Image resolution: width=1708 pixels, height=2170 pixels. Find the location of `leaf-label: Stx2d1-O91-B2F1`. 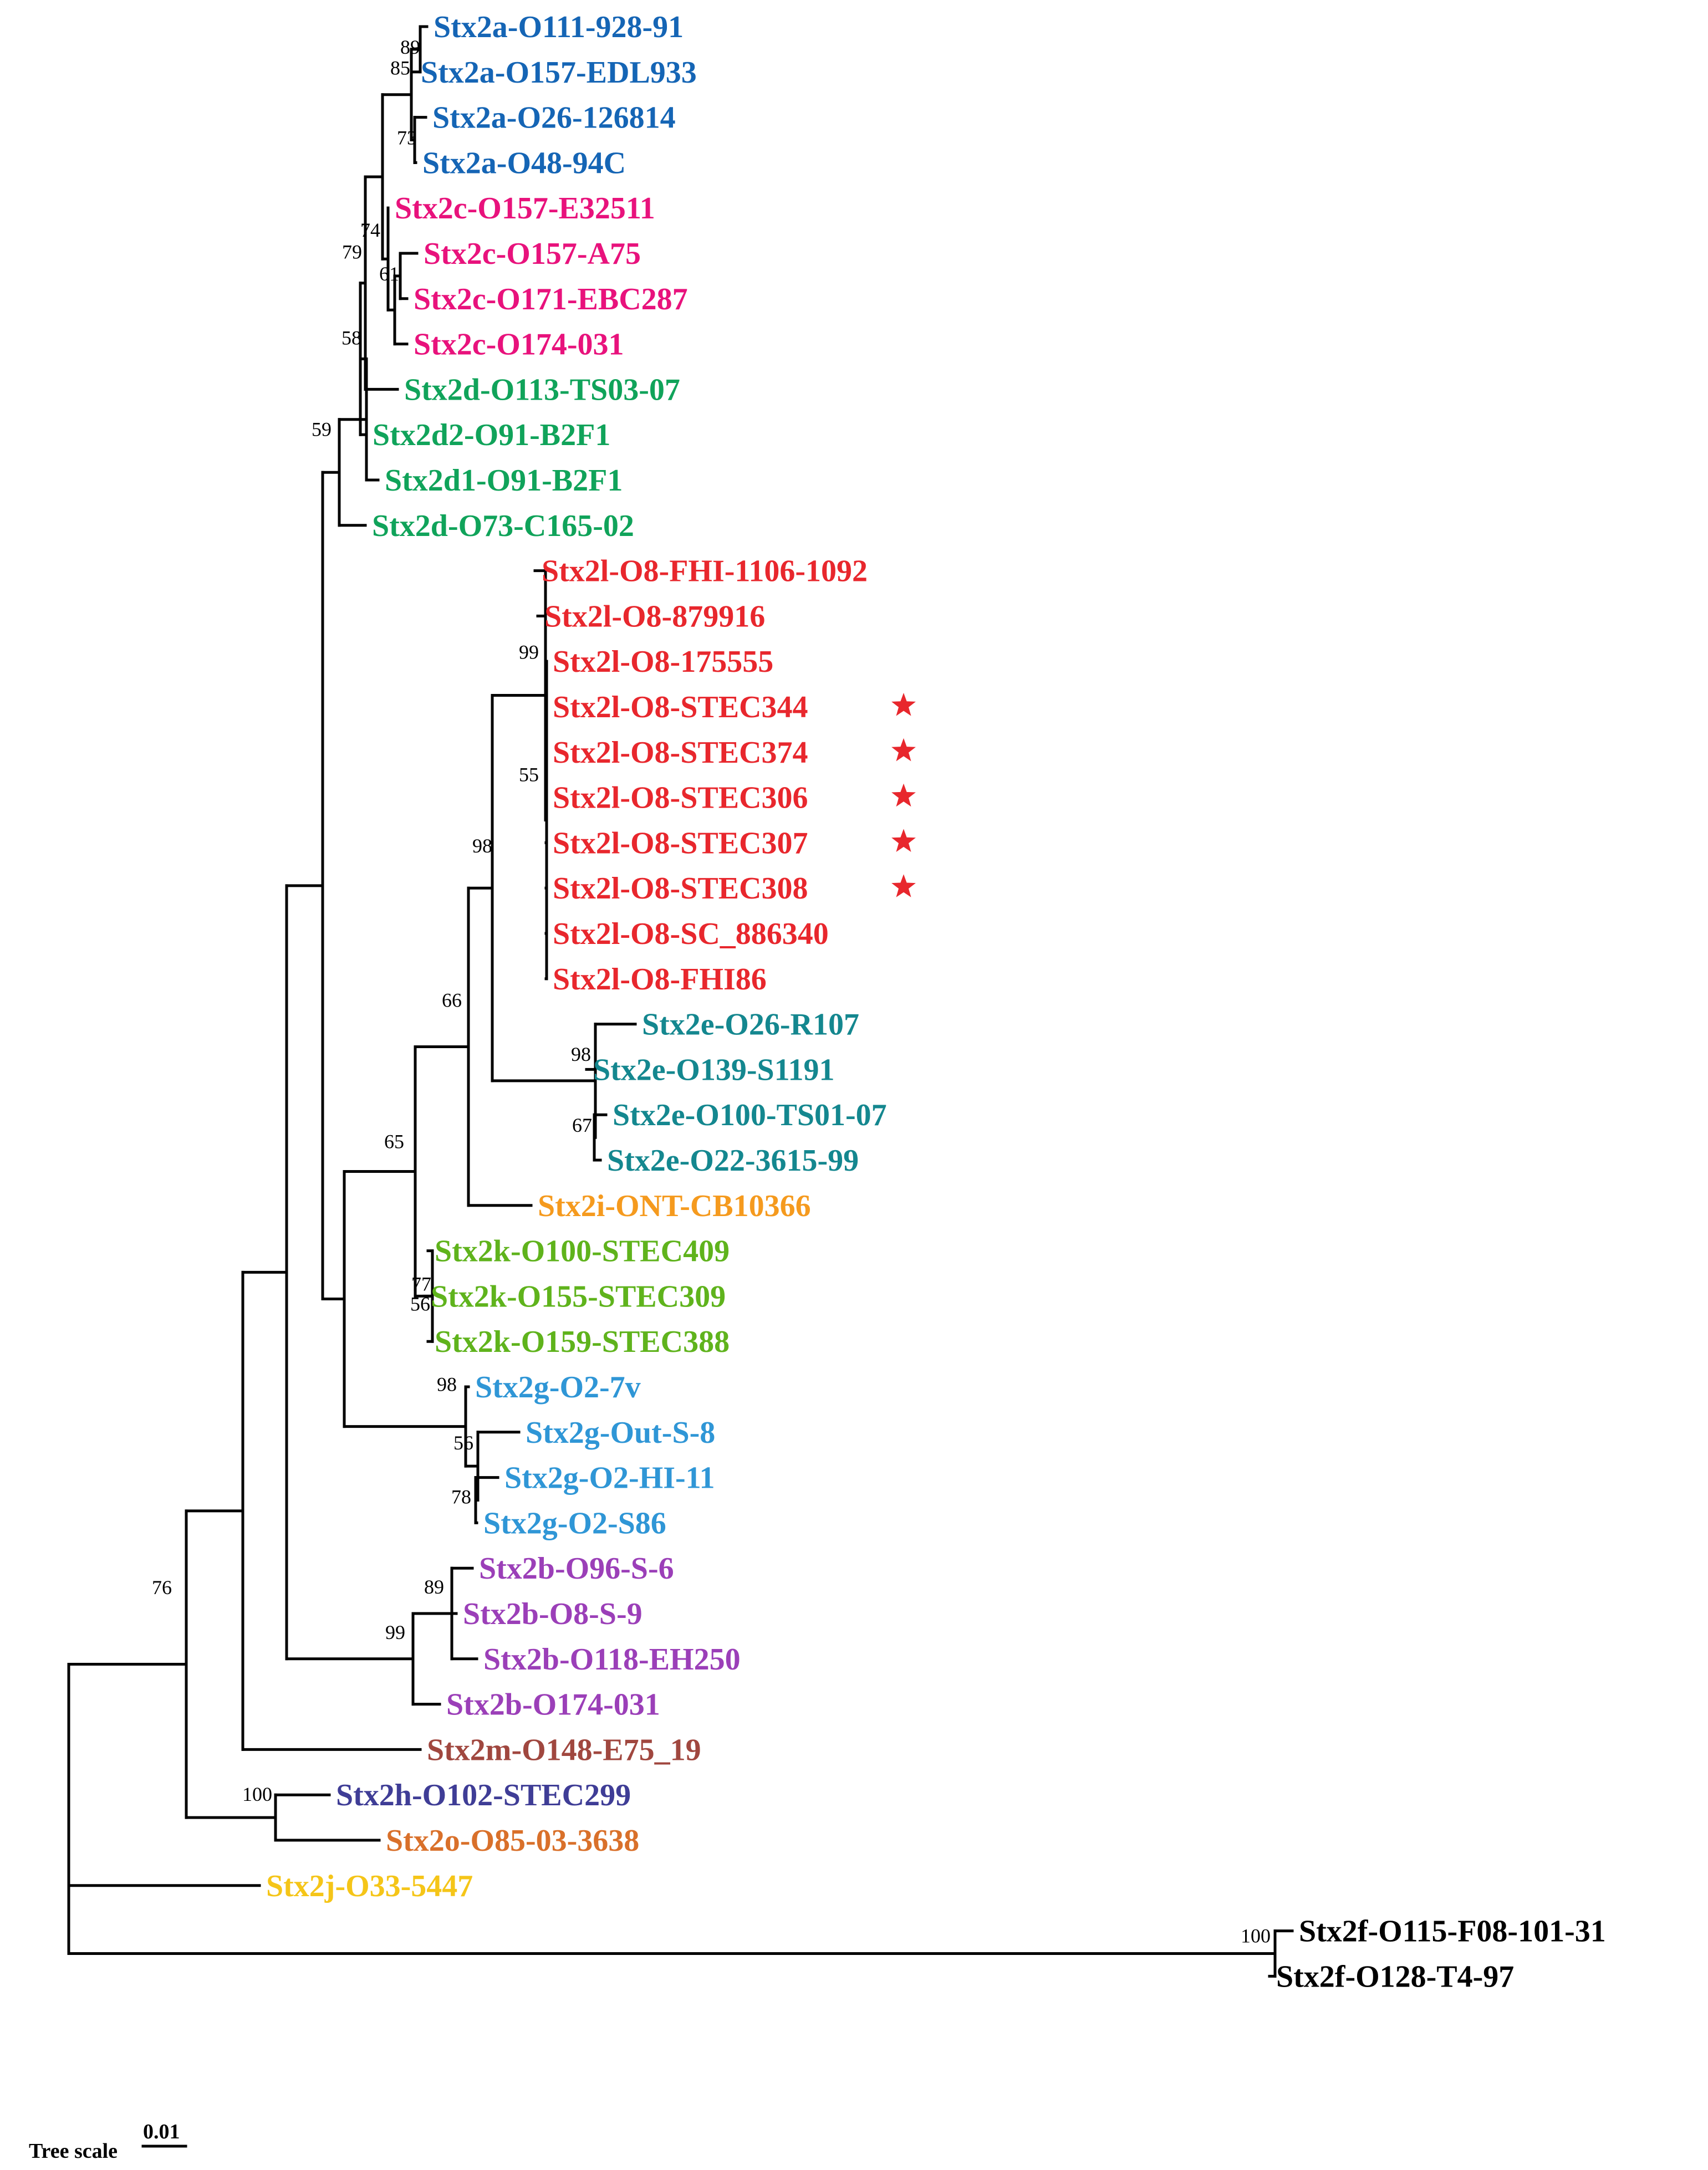

leaf-label: Stx2d1-O91-B2F1 is located at coordinates (504, 480).